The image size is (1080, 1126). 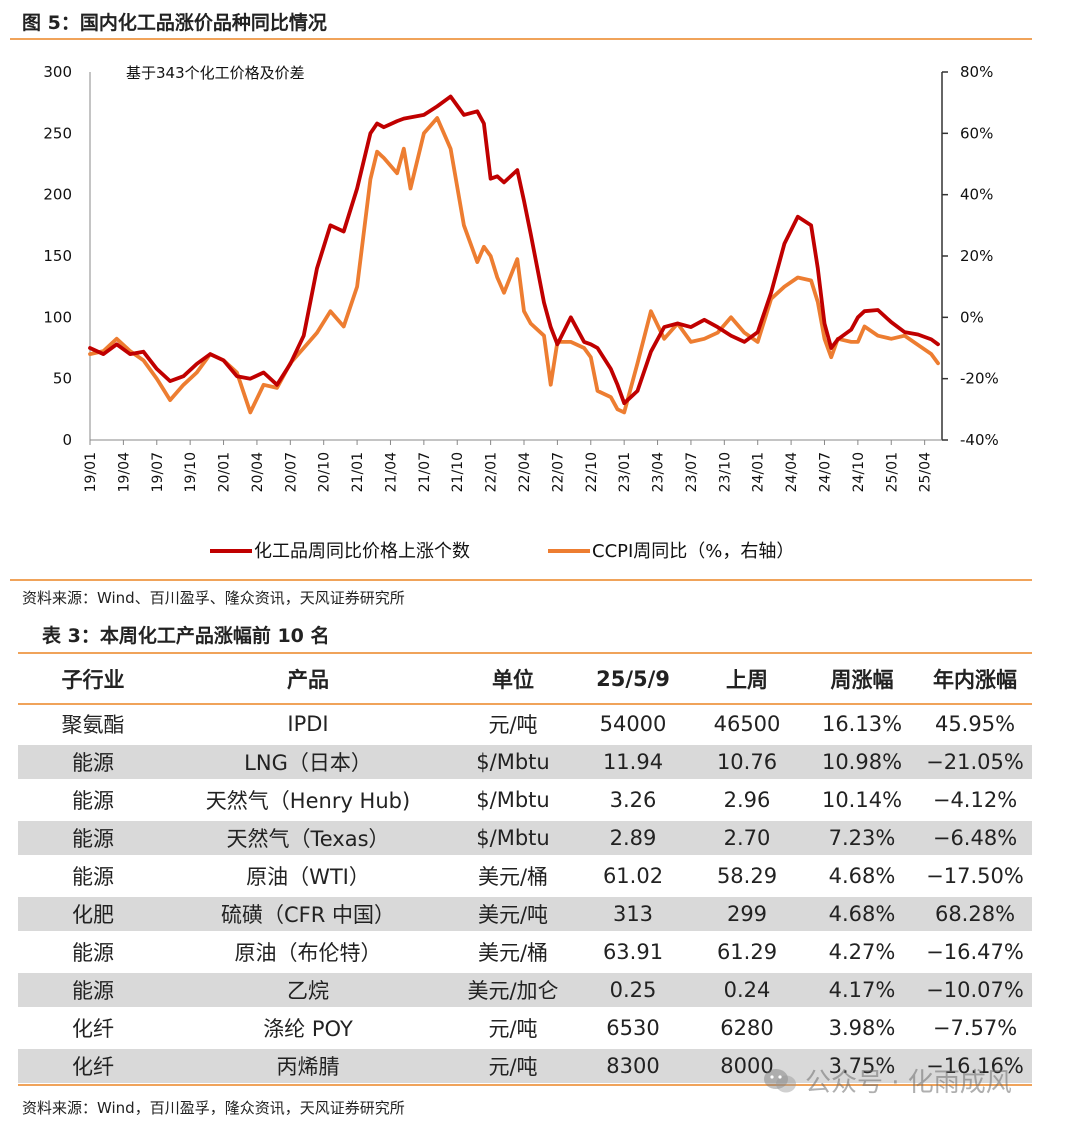 I want to click on cell-ytd-change: −4.12%, so click(x=975, y=800).